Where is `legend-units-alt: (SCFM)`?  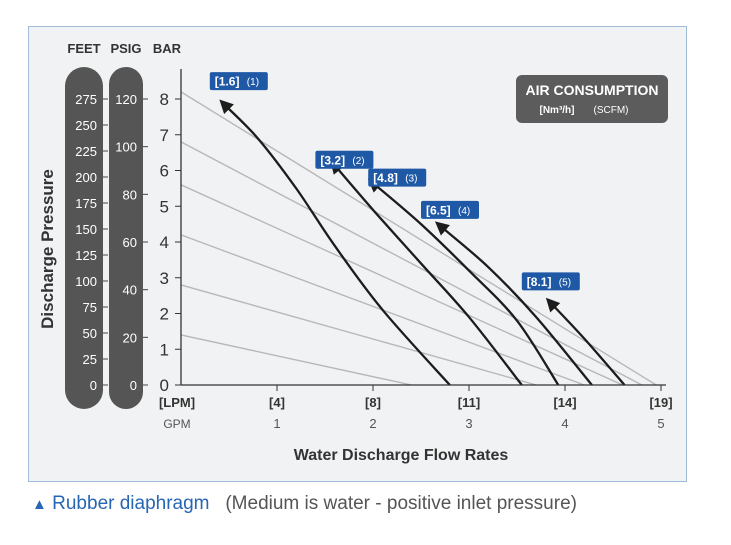
legend-units-alt: (SCFM) is located at coordinates (611, 110).